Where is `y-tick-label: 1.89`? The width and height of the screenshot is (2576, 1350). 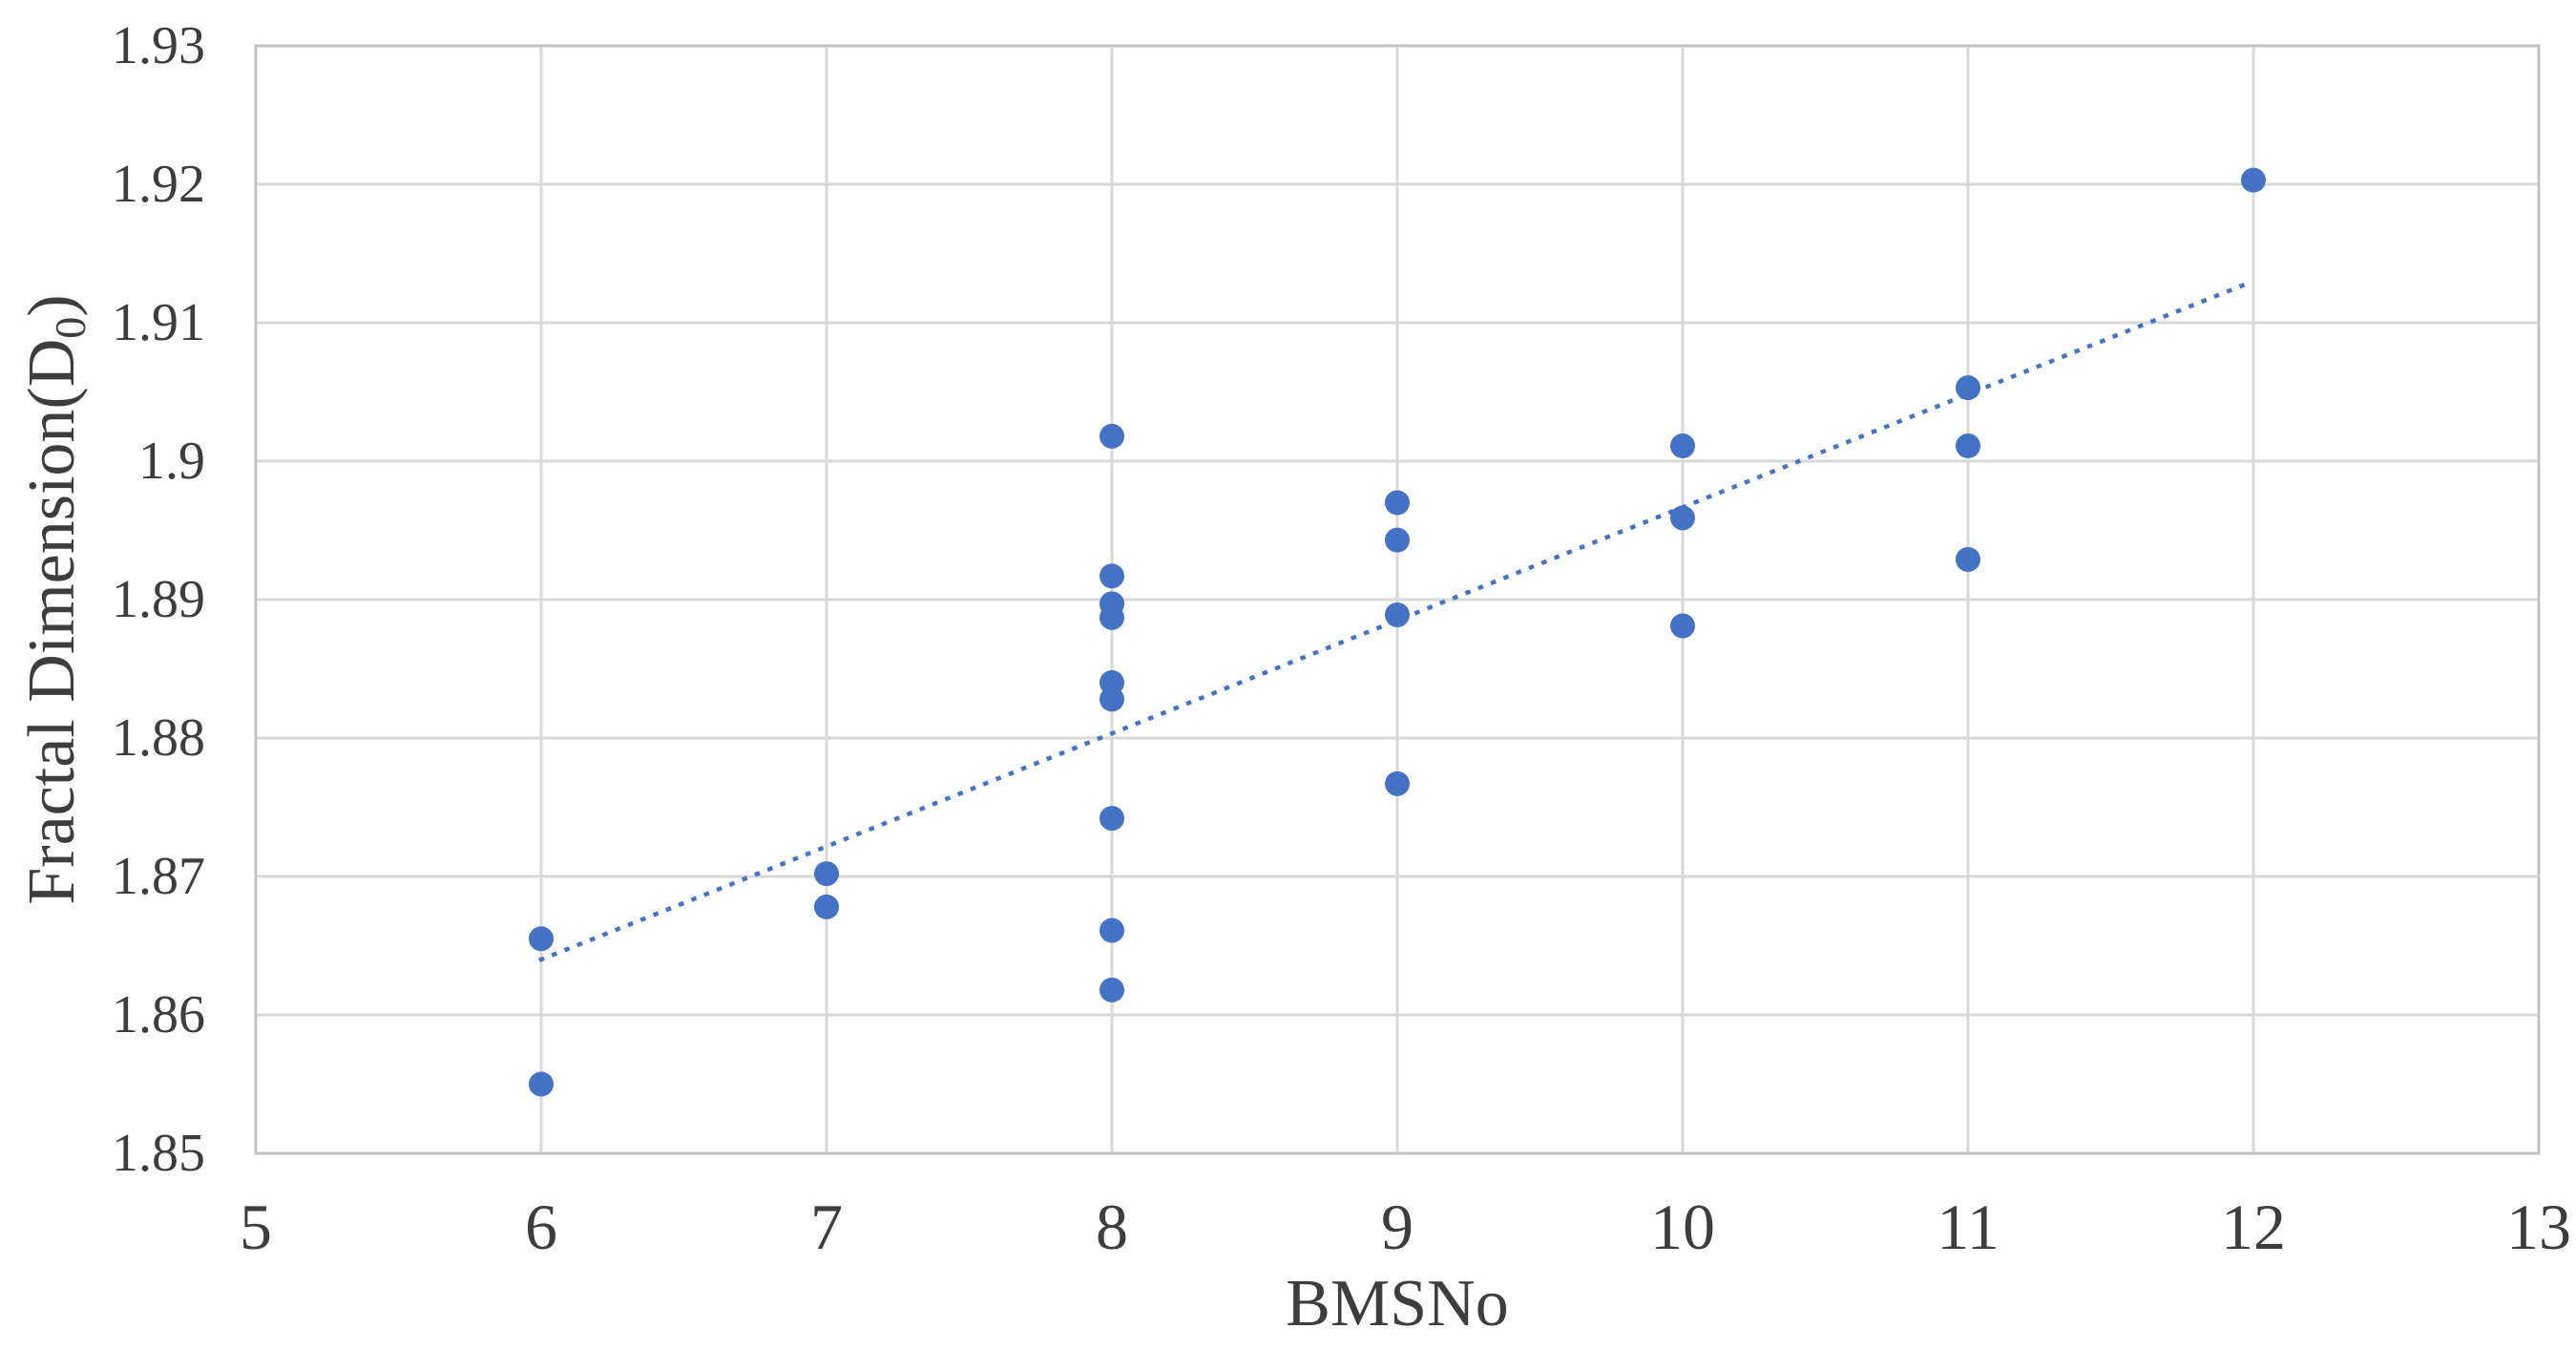
y-tick-label: 1.89 is located at coordinates (158, 599).